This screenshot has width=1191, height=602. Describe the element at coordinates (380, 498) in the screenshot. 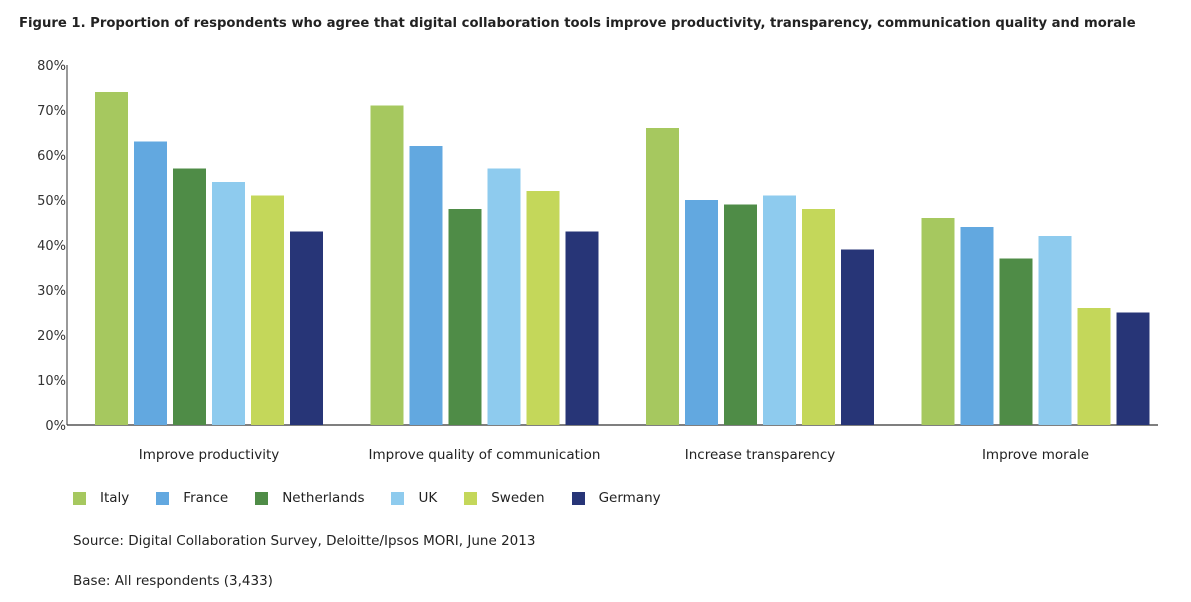

I see `legend: Italy France Netherlands UK Sweden Germany` at that location.